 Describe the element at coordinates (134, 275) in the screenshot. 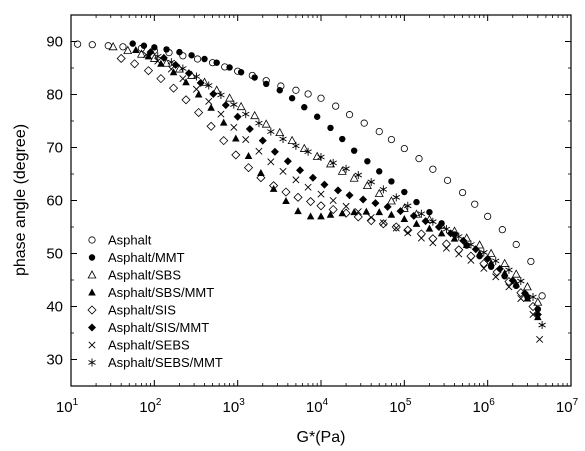

I see `legend-item: Asphalt/SBS` at that location.